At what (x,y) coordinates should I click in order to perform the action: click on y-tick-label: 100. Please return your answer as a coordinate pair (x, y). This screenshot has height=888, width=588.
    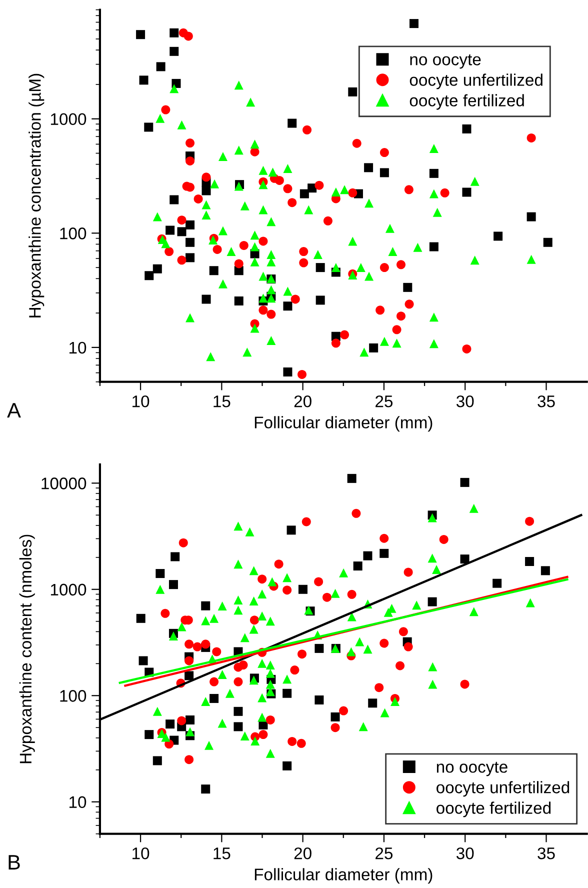
    Looking at the image, I should click on (73, 234).